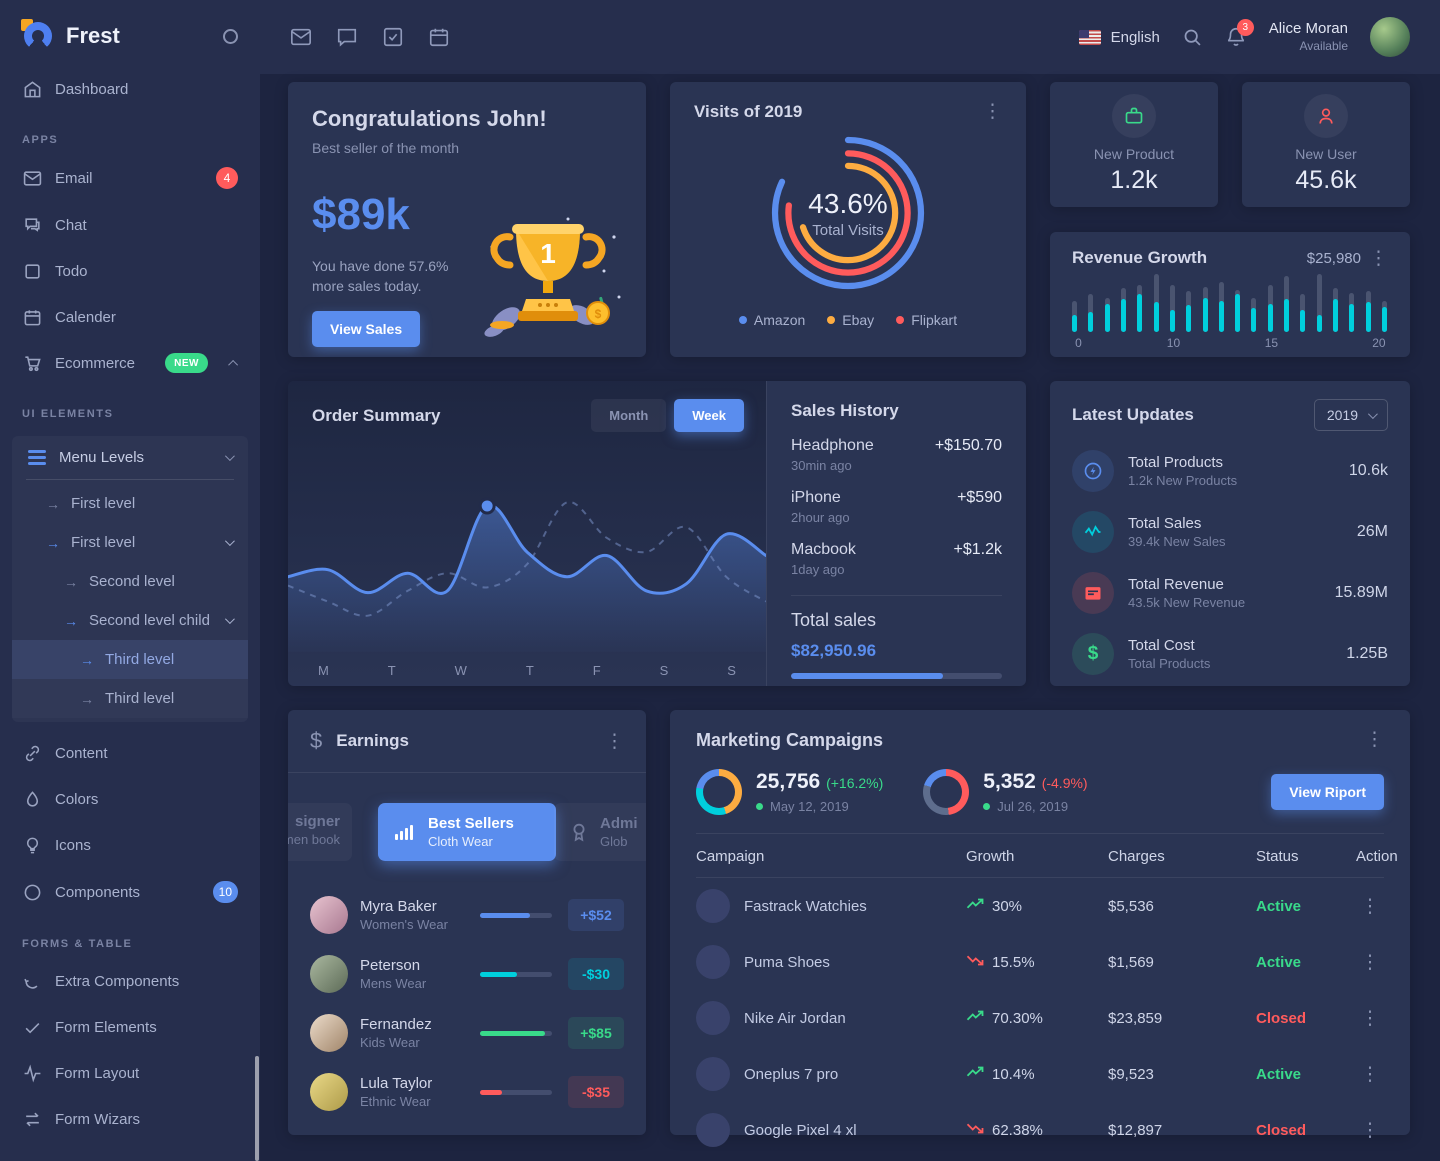 This screenshot has width=1440, height=1161. Describe the element at coordinates (709, 415) in the screenshot. I see `week-toggle-button: Week` at that location.